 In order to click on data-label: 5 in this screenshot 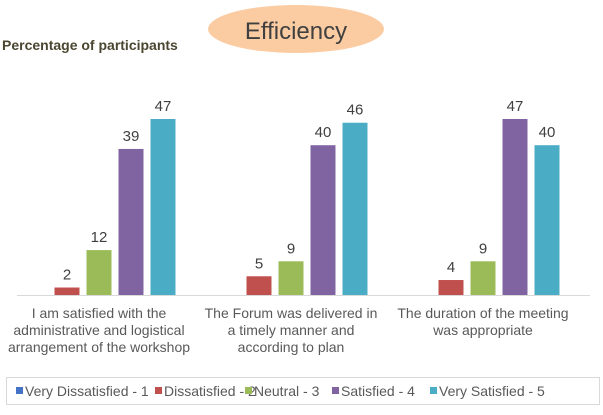, I will do `click(259, 263)`.